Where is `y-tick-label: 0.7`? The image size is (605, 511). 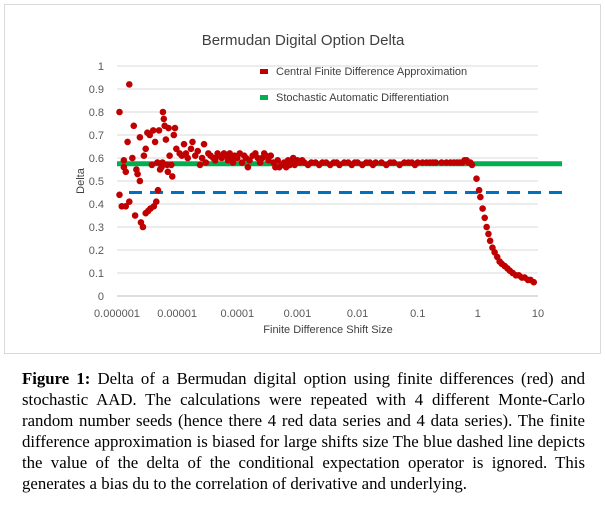 y-tick-label: 0.7 is located at coordinates (96, 136).